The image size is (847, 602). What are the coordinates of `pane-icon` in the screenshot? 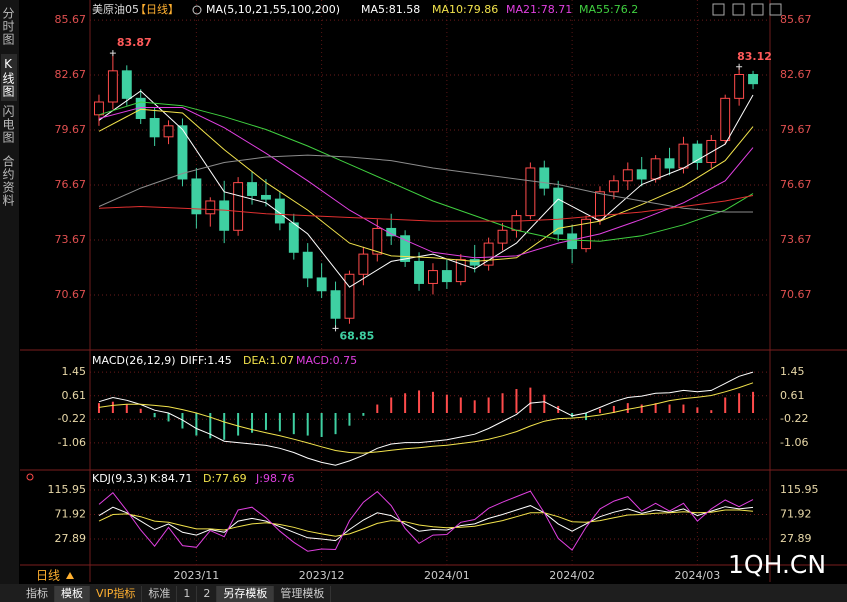 It's located at (30, 477).